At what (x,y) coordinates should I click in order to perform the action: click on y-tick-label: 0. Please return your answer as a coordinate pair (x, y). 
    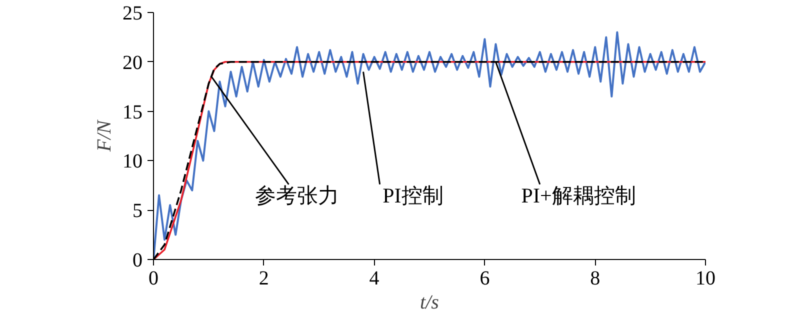
    Looking at the image, I should click on (137, 261).